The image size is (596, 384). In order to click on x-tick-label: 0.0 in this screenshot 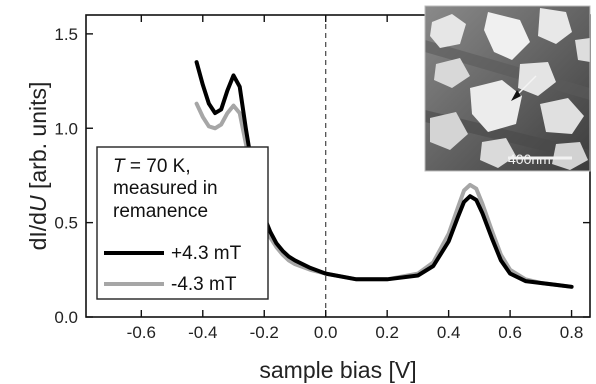, I will do `click(326, 332)`.